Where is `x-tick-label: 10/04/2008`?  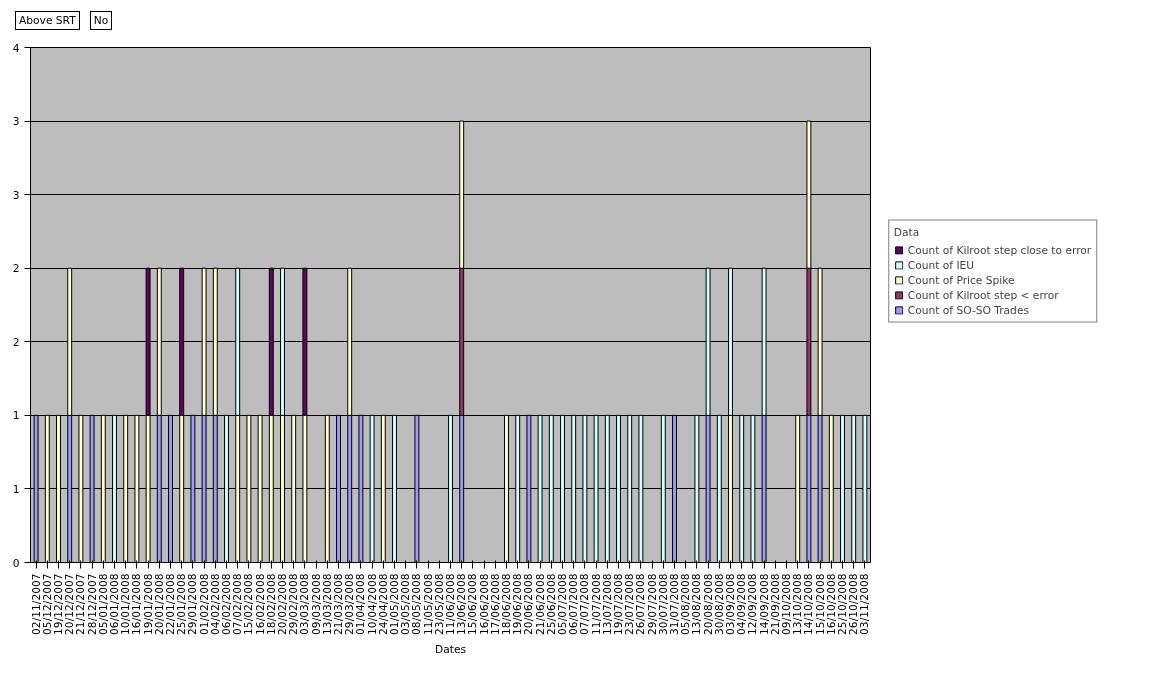 x-tick-label: 10/04/2008 is located at coordinates (372, 604).